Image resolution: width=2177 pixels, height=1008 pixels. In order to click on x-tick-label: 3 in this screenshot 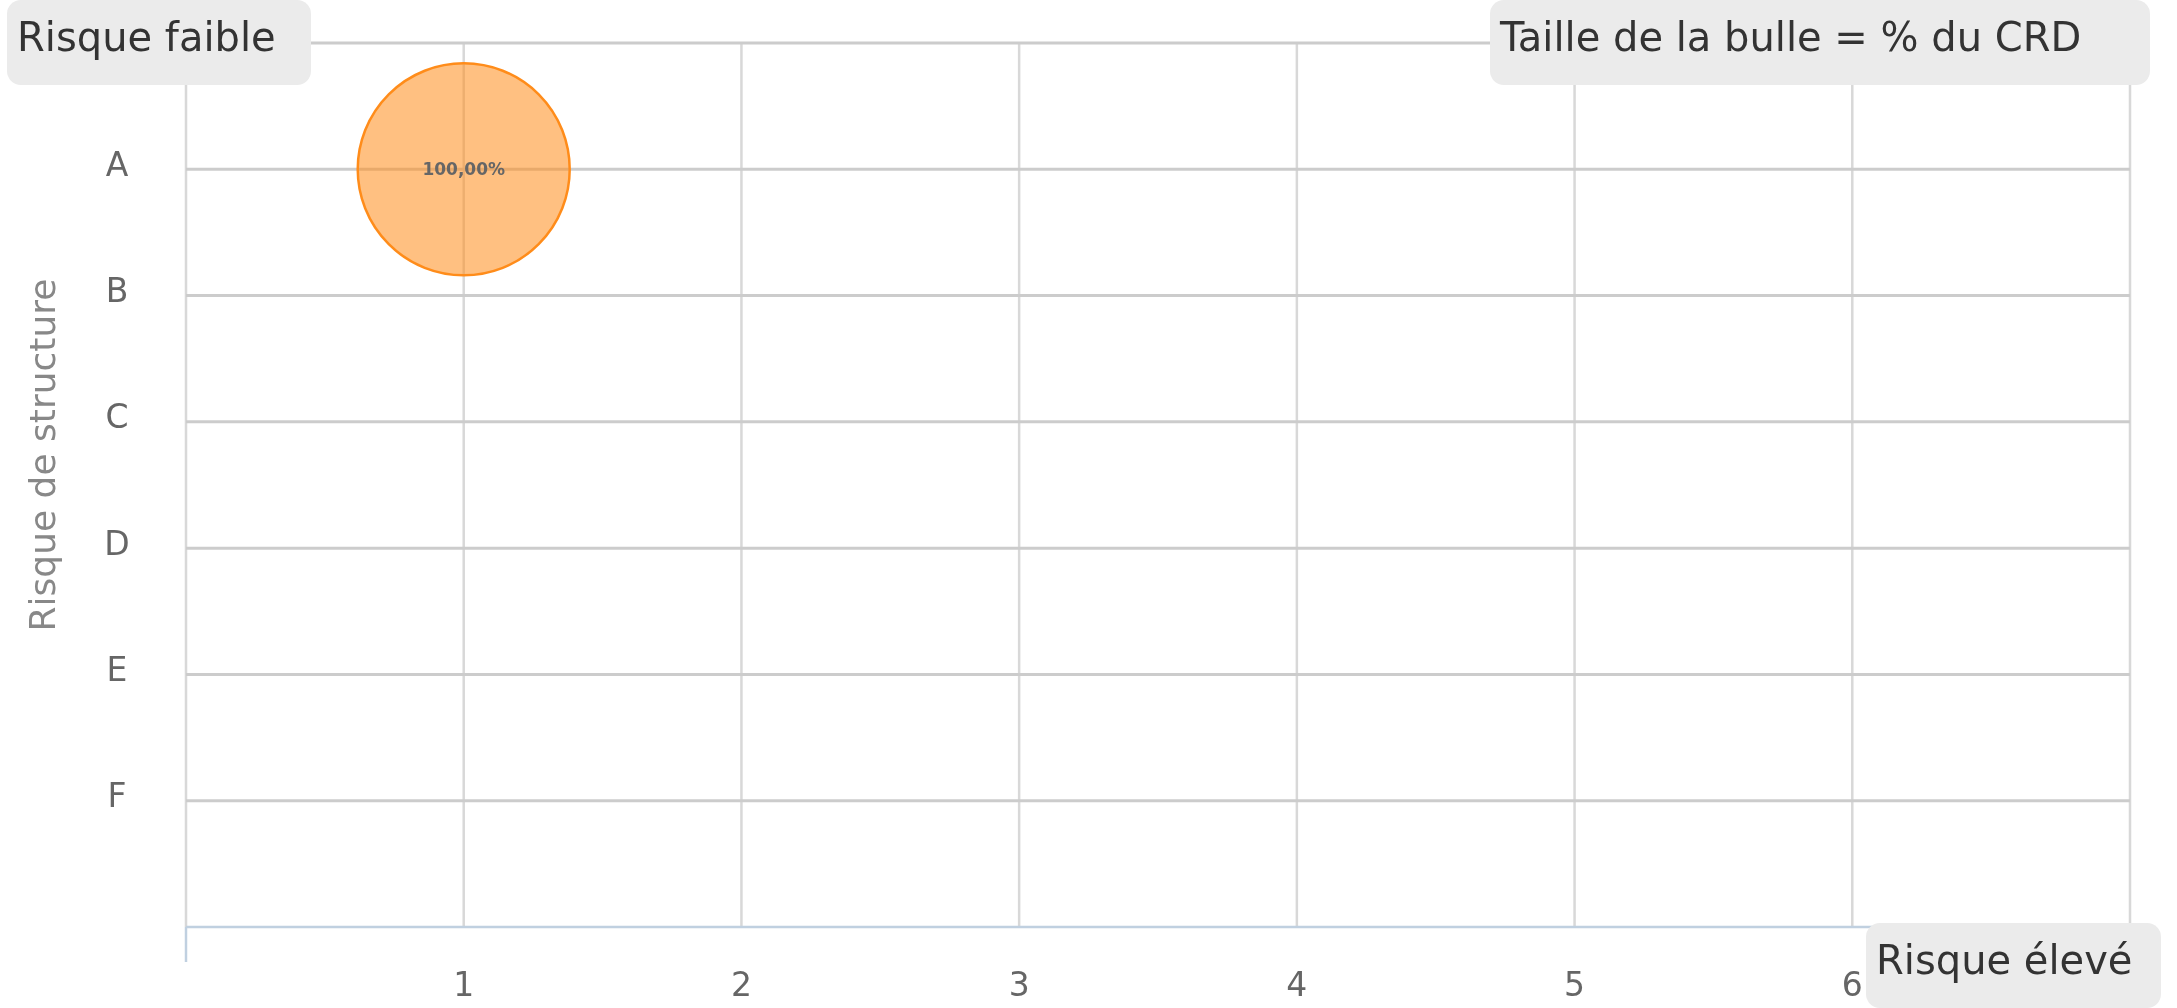, I will do `click(1019, 984)`.